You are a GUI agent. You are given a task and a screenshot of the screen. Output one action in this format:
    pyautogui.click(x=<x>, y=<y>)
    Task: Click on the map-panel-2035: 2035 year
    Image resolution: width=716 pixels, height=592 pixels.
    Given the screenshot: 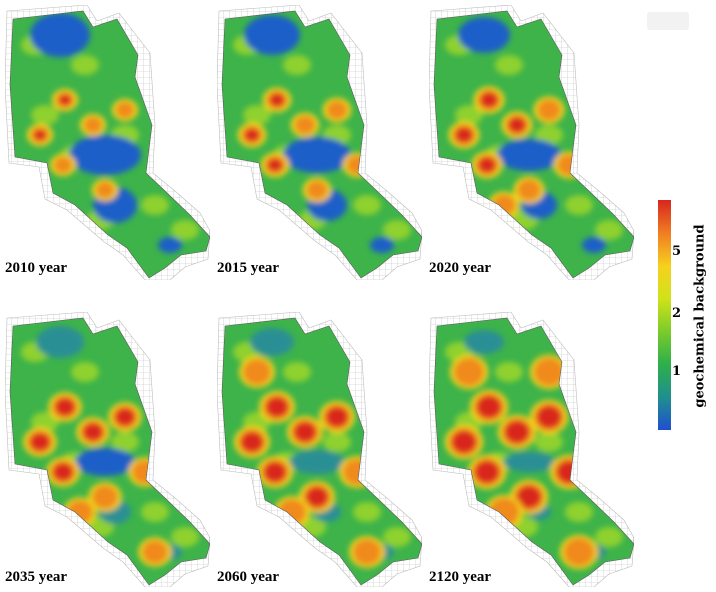 What is the action you would take?
    pyautogui.click(x=107, y=449)
    